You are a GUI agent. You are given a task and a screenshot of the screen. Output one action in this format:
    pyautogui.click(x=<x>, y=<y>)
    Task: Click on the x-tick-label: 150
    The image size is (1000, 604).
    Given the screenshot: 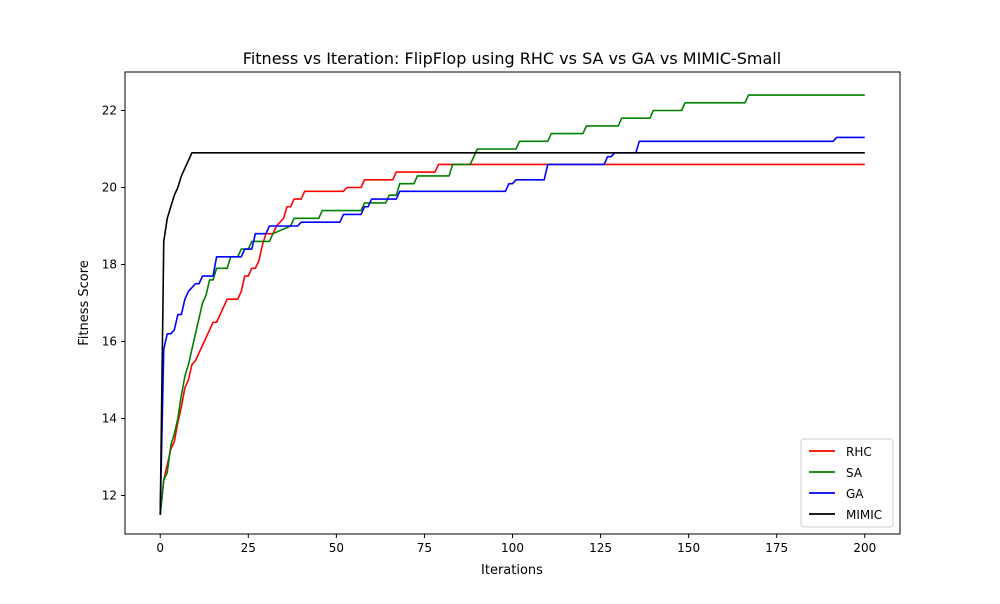 What is the action you would take?
    pyautogui.click(x=688, y=548)
    